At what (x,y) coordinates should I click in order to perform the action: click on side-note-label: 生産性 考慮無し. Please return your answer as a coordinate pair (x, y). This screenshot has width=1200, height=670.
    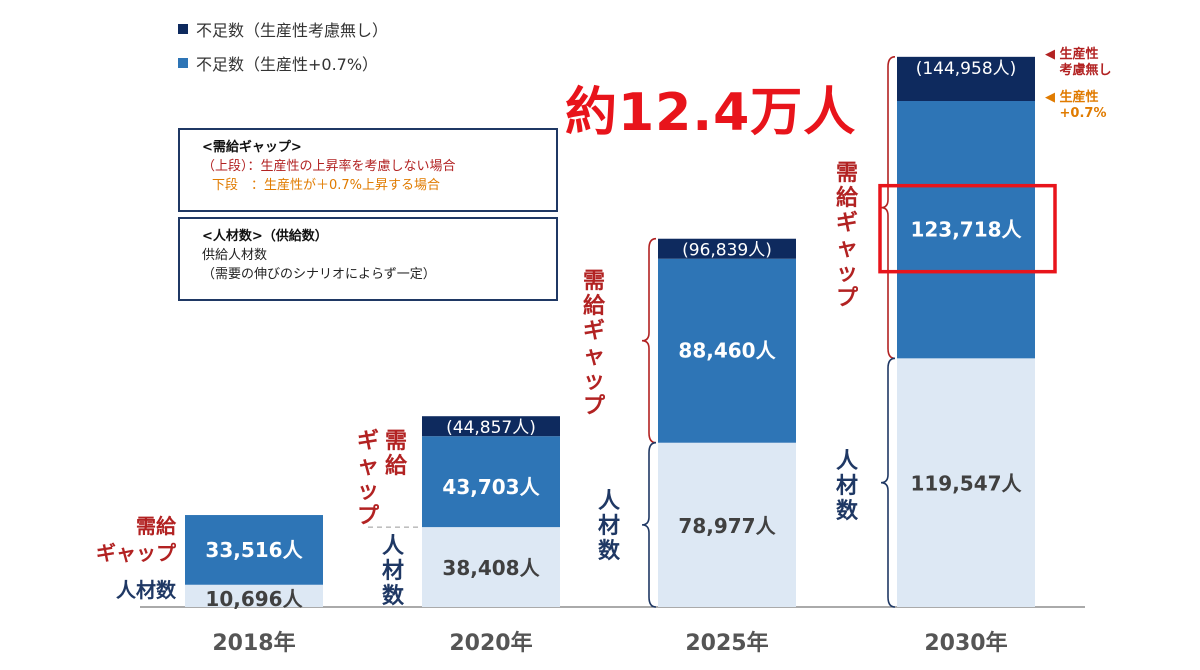
    Looking at the image, I should click on (1085, 62).